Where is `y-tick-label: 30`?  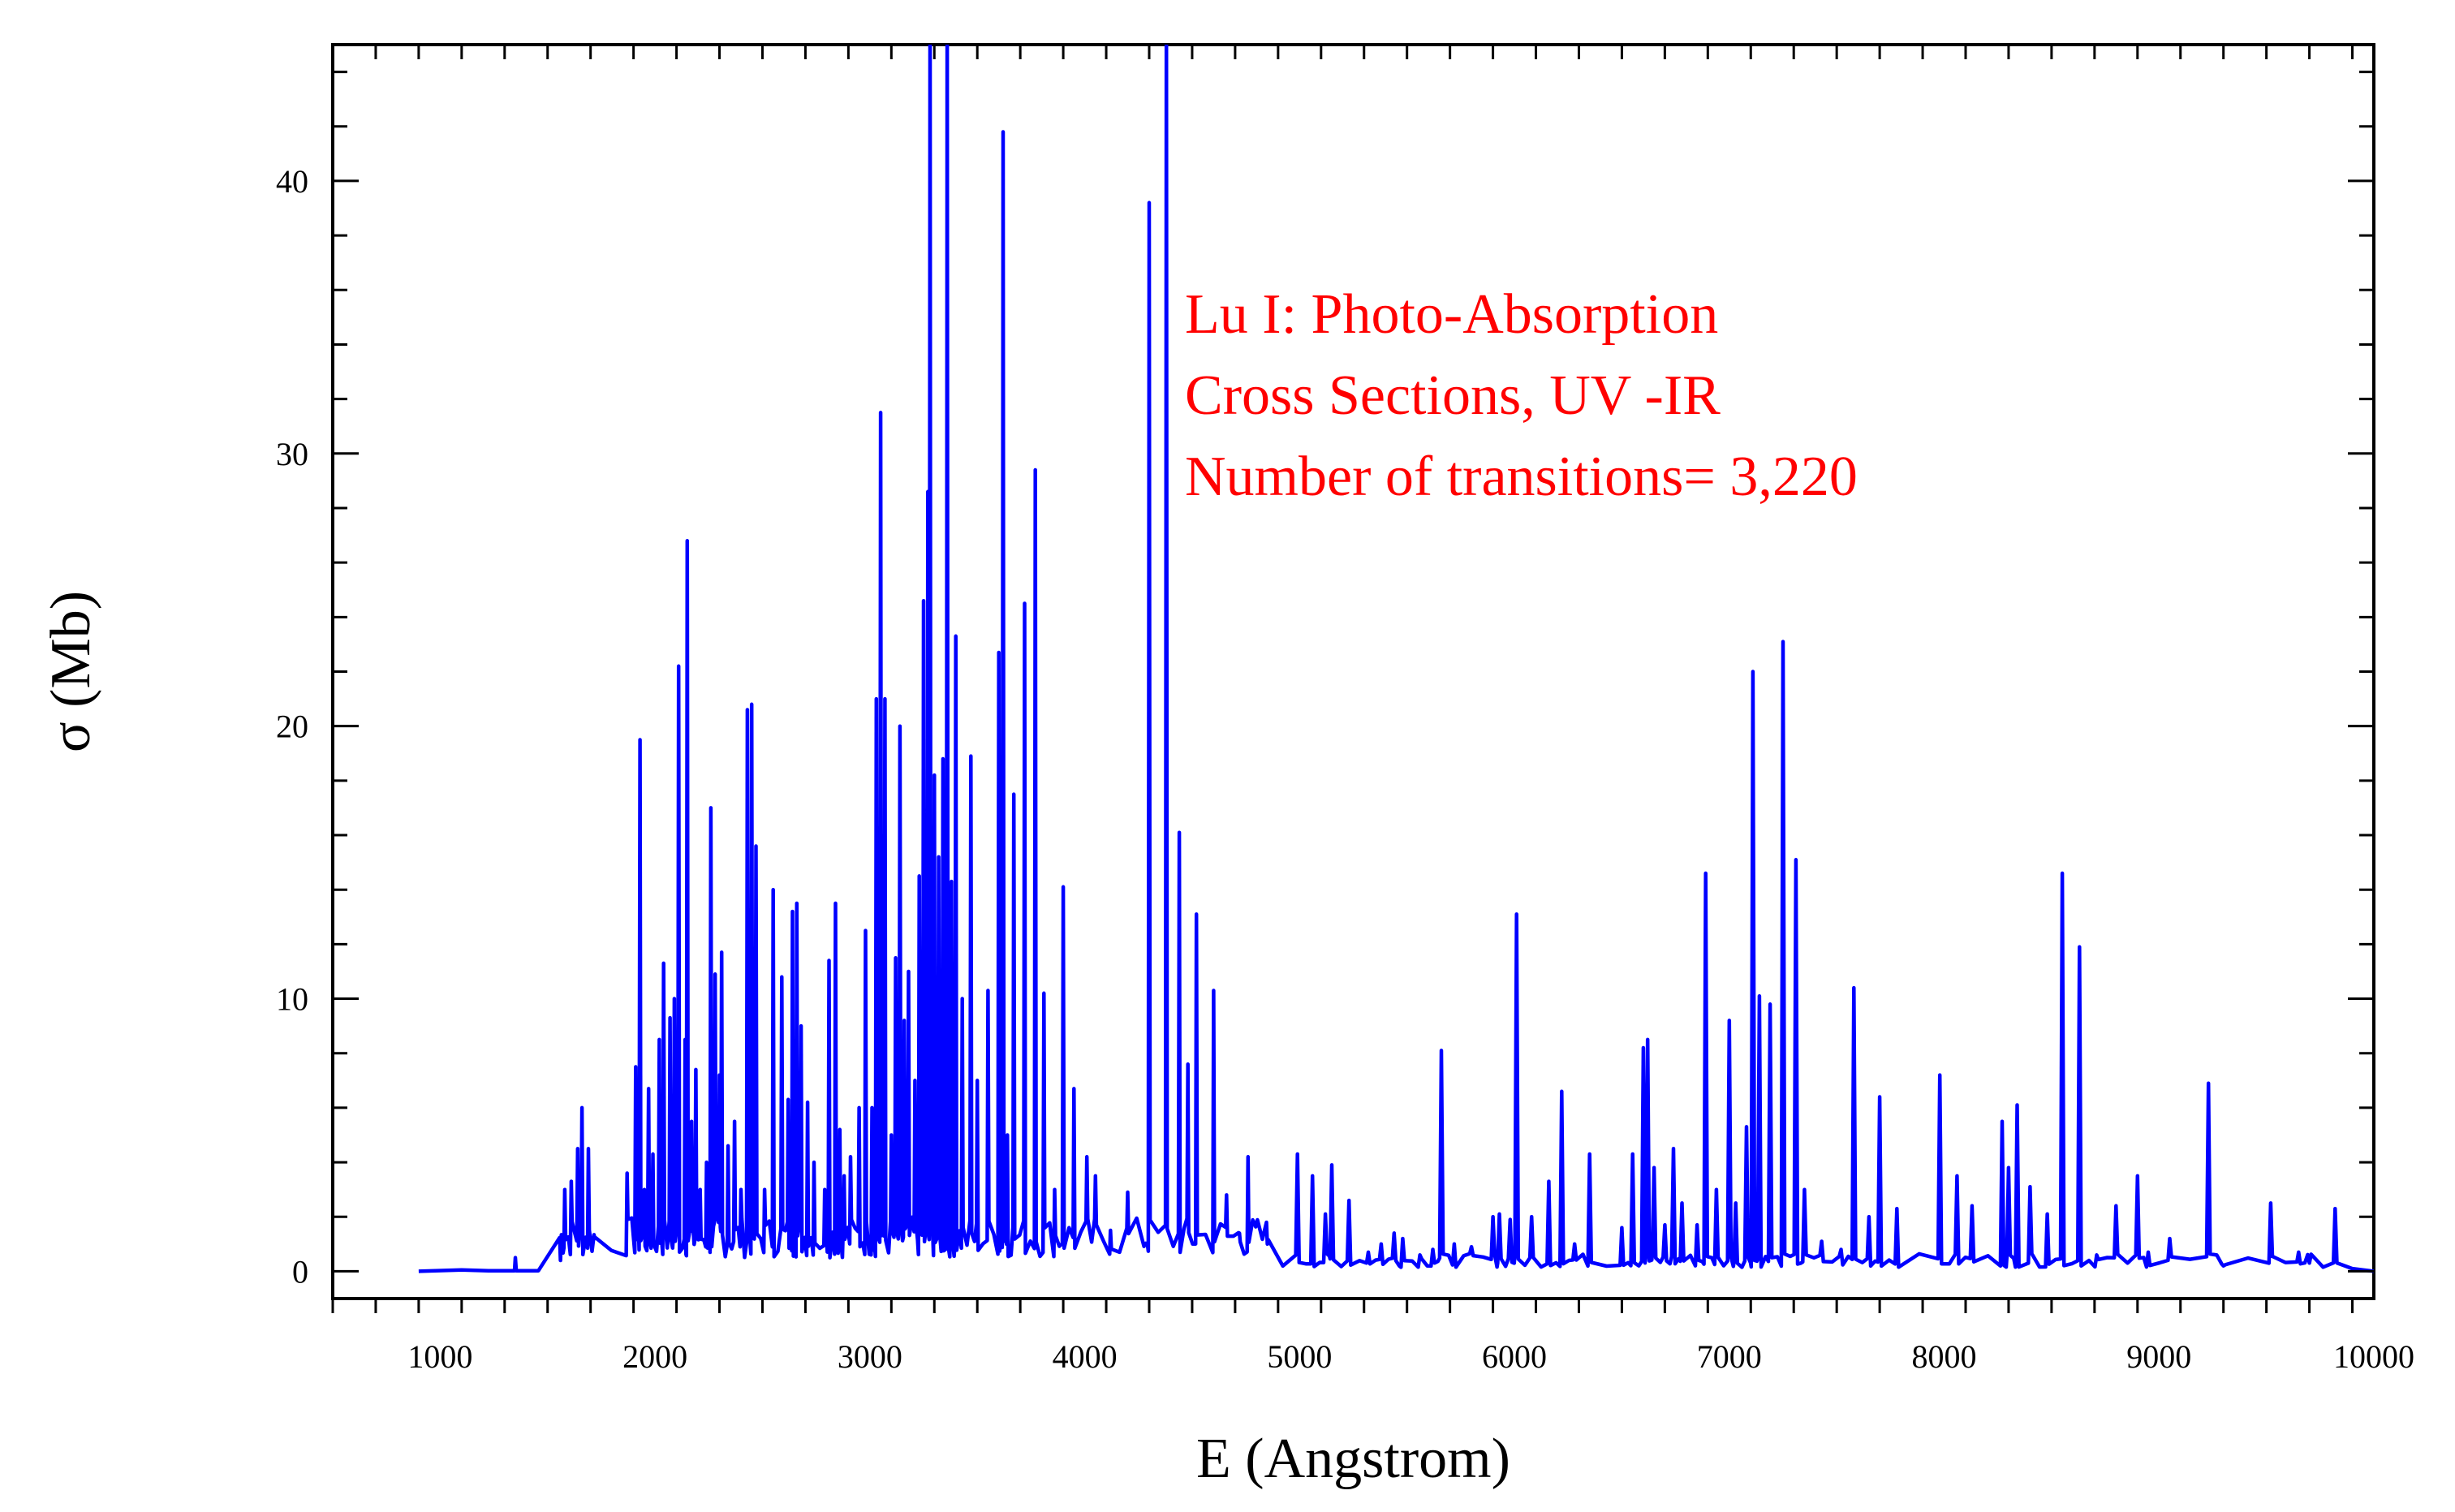
y-tick-label: 30 is located at coordinates (292, 454).